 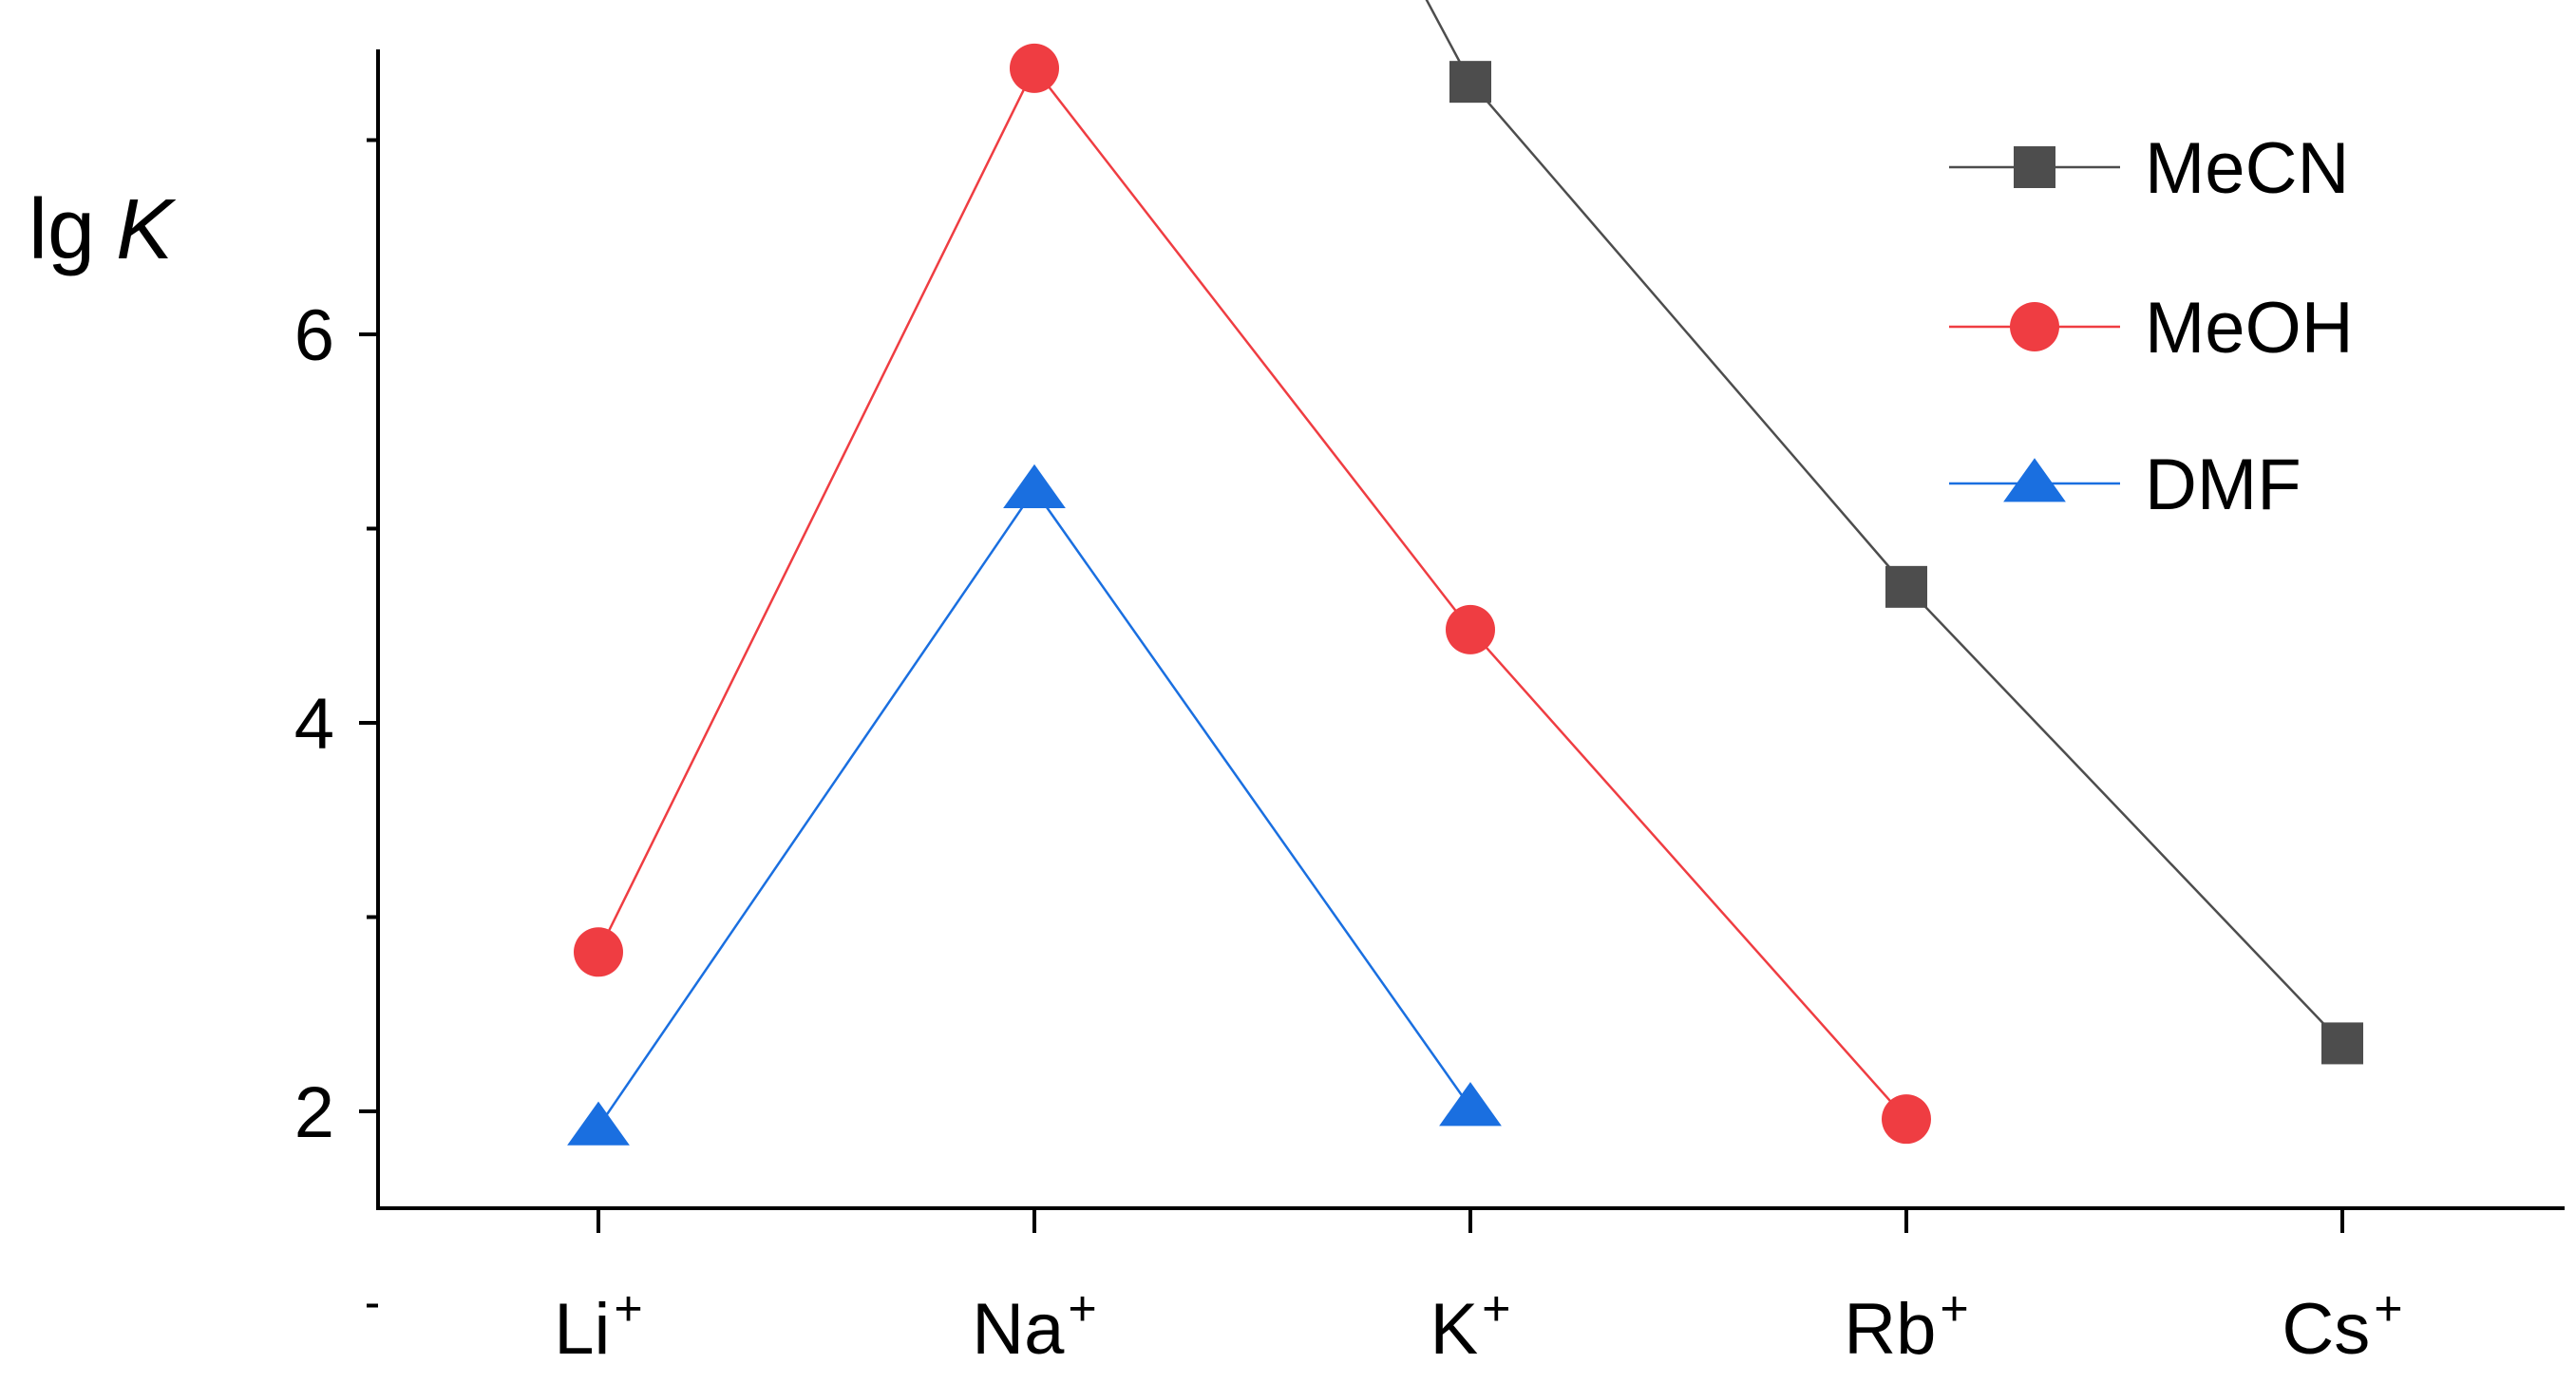 I want to click on x-tick-label: K+, so click(x=1470, y=1326).